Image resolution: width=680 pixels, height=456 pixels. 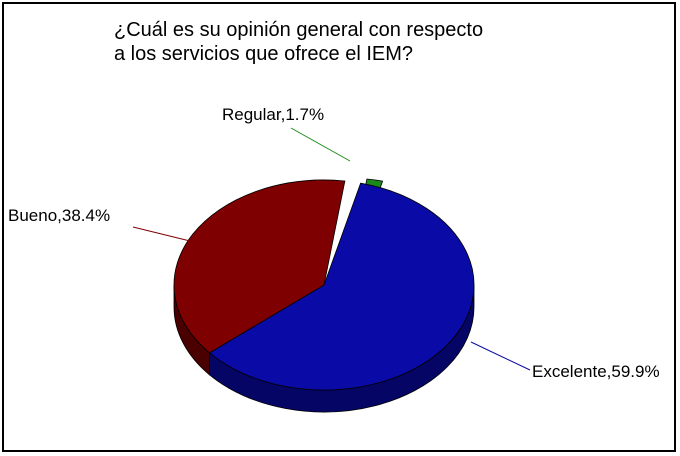 What do you see at coordinates (596, 371) in the screenshot?
I see `slice-label-excelente: Excelente,59.9%` at bounding box center [596, 371].